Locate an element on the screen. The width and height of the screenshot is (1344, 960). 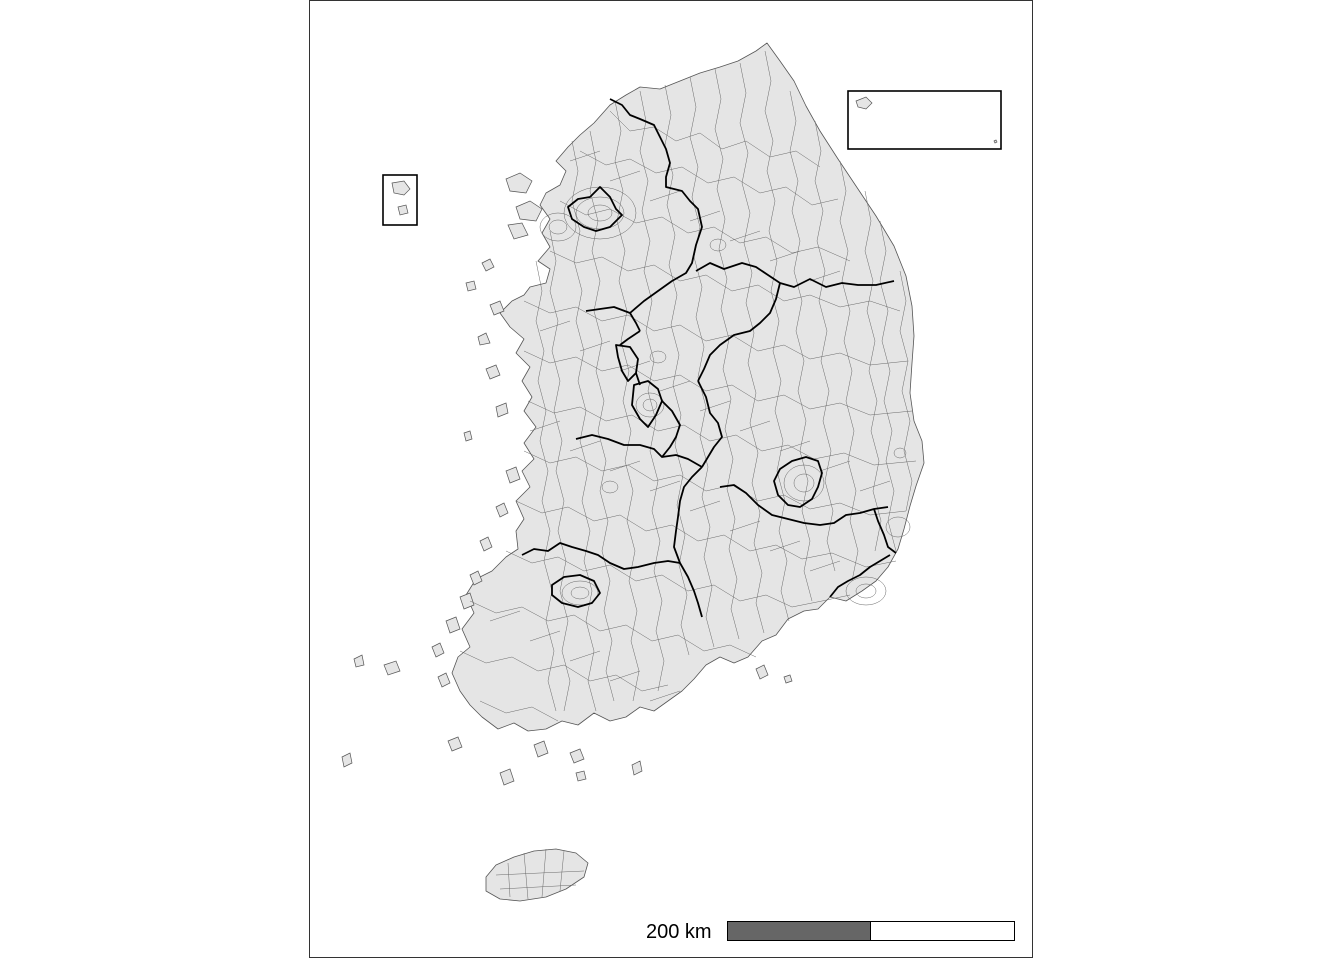
inset-box-ulleungdo is located at coordinates (924, 120).